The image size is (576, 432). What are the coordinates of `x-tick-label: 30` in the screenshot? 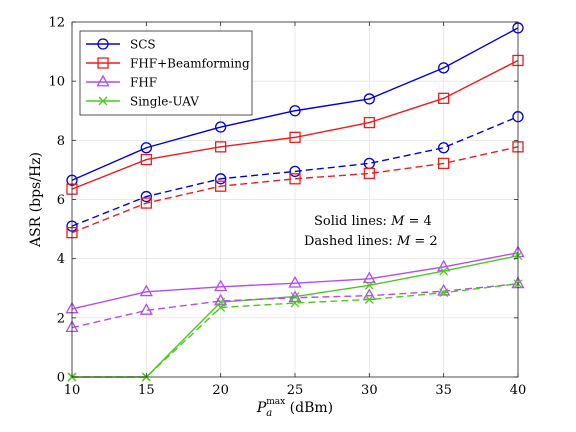 It's located at (369, 390).